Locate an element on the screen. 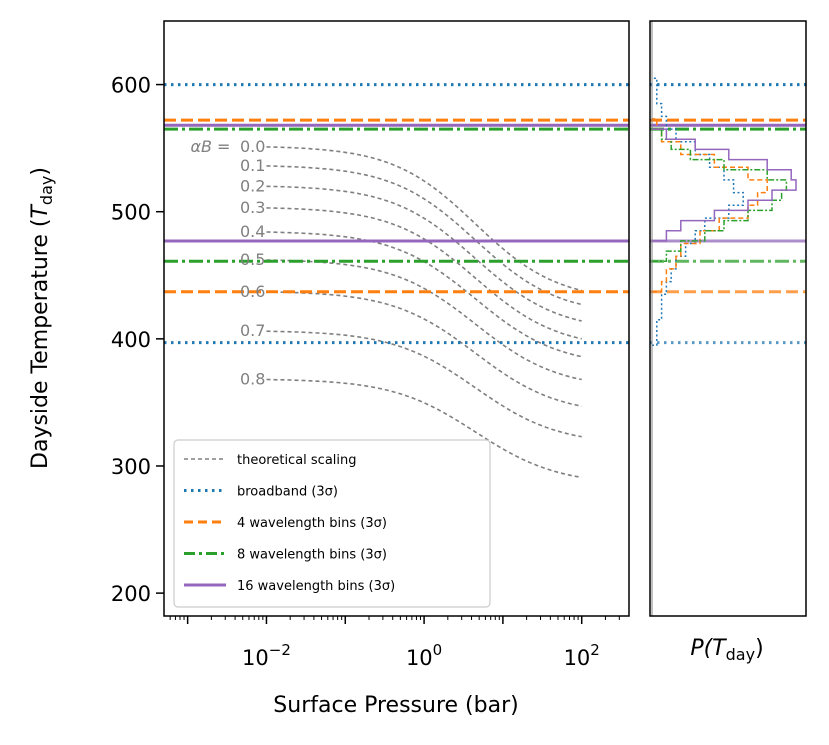 This screenshot has height=745, width=829. y-axis-label-suffix: ) is located at coordinates (40, 171).